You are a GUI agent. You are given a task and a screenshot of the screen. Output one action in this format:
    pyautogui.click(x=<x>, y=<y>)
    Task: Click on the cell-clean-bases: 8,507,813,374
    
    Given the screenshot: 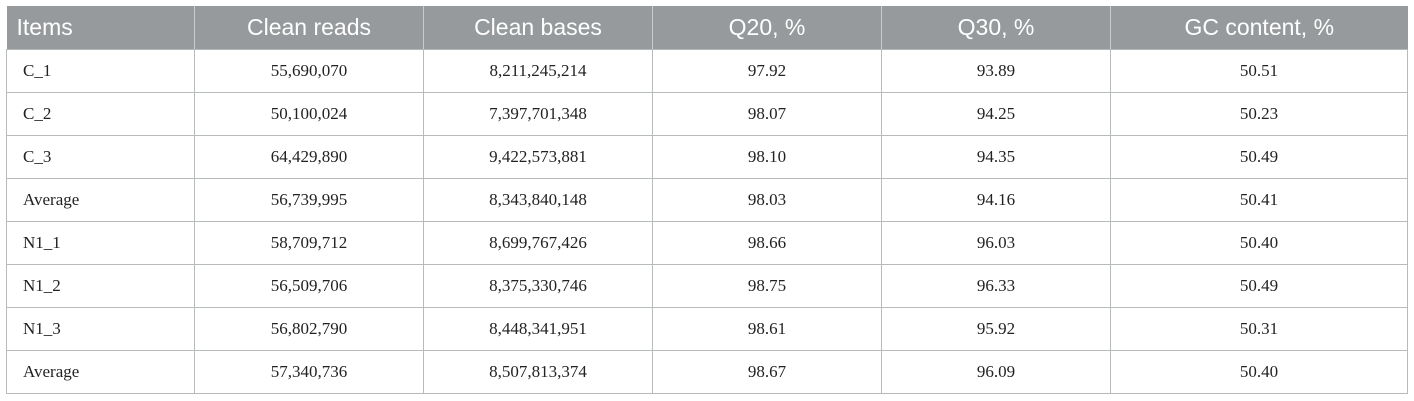 What is the action you would take?
    pyautogui.click(x=538, y=372)
    